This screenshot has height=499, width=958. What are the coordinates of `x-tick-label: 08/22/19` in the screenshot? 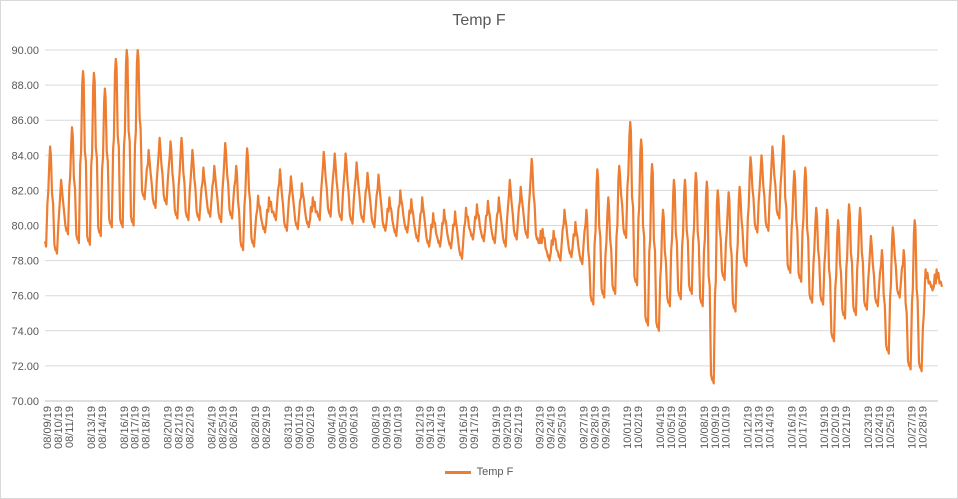 It's located at (190, 427).